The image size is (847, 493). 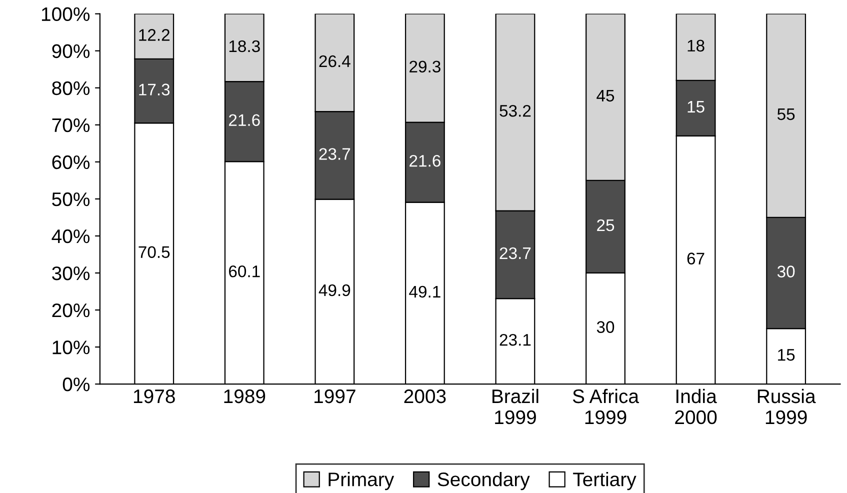 I want to click on data-label: 18, so click(x=696, y=46).